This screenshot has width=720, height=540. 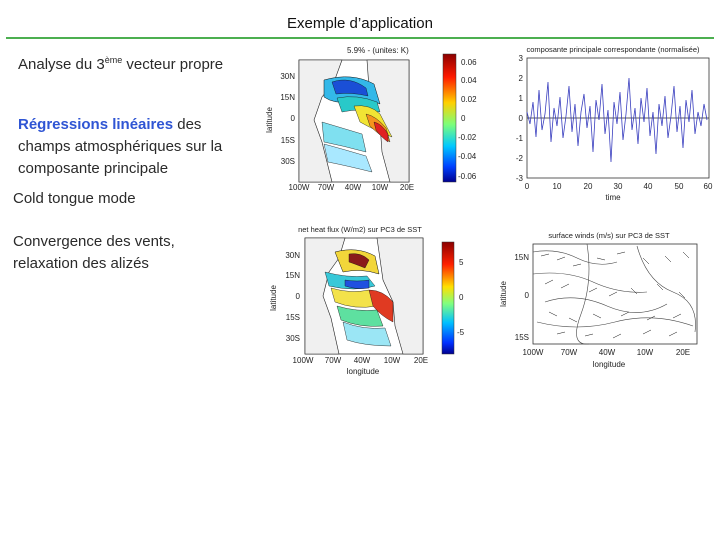 I want to click on winds-plot-area, so click(x=615, y=294).